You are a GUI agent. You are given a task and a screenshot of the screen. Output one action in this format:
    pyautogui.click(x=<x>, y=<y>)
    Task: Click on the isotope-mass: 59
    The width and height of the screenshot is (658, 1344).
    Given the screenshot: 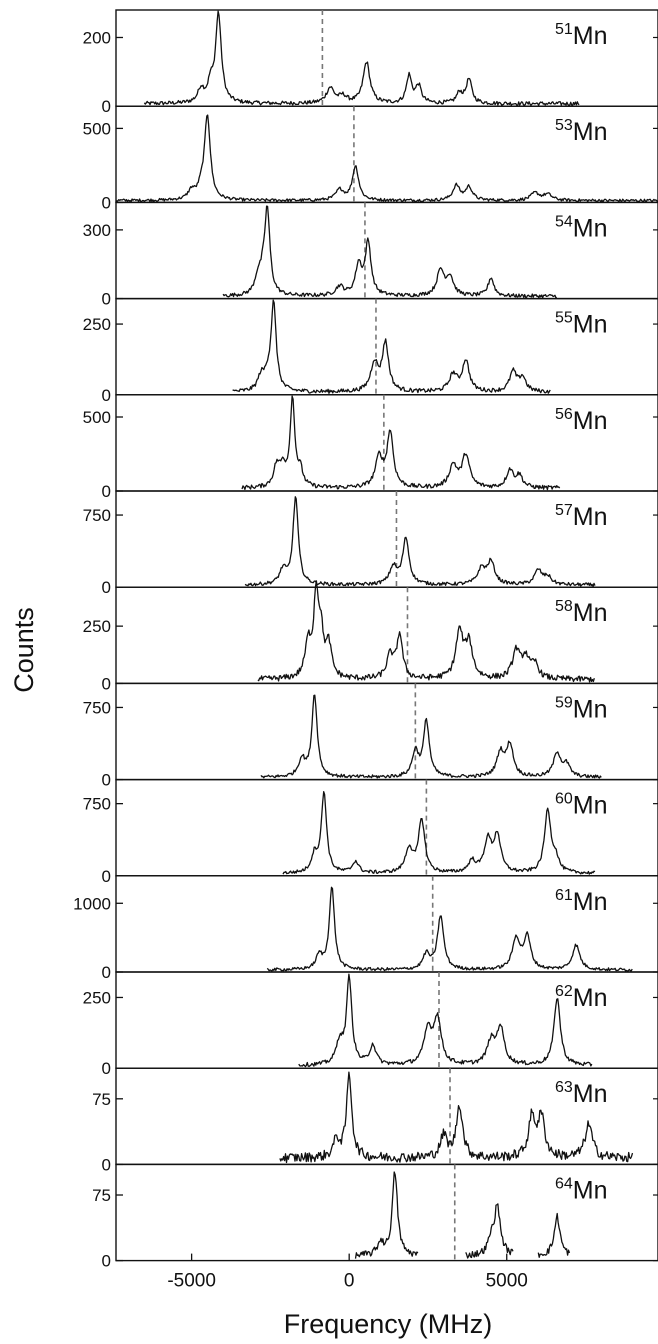 What is the action you would take?
    pyautogui.click(x=564, y=702)
    